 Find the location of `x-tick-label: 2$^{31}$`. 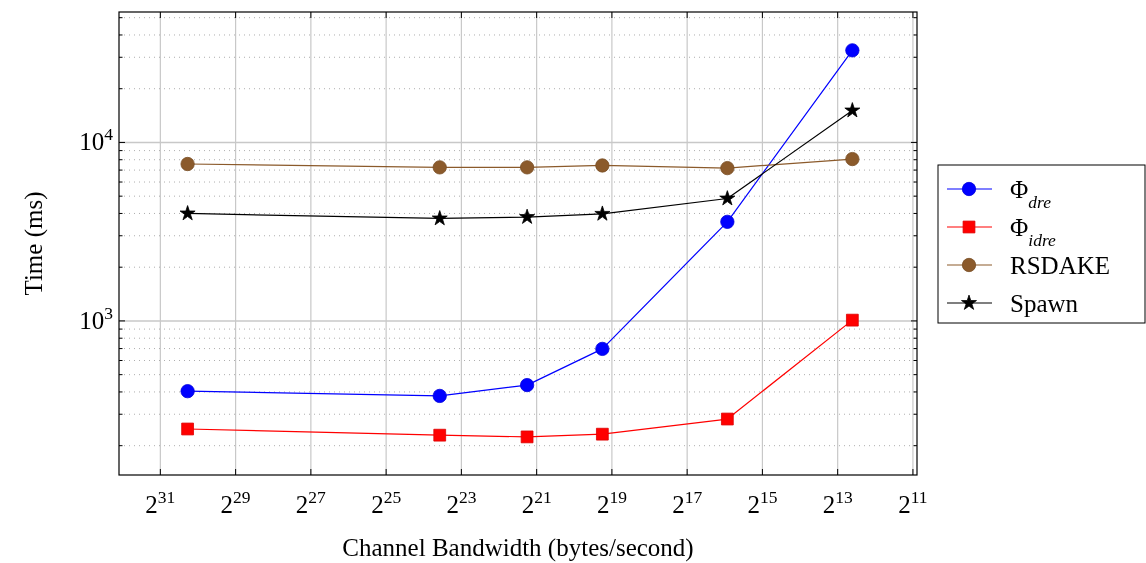

x-tick-label: 2$^{31}$ is located at coordinates (160, 502).